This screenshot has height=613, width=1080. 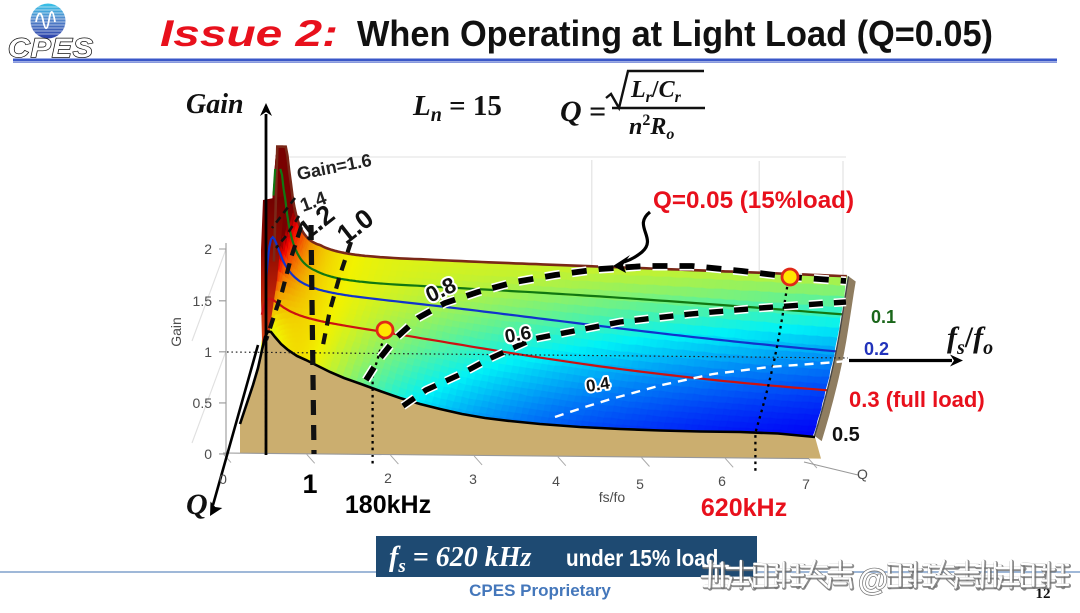 What do you see at coordinates (753, 200) in the screenshot?
I see `svg-text: Q=0.05 (15%load)` at bounding box center [753, 200].